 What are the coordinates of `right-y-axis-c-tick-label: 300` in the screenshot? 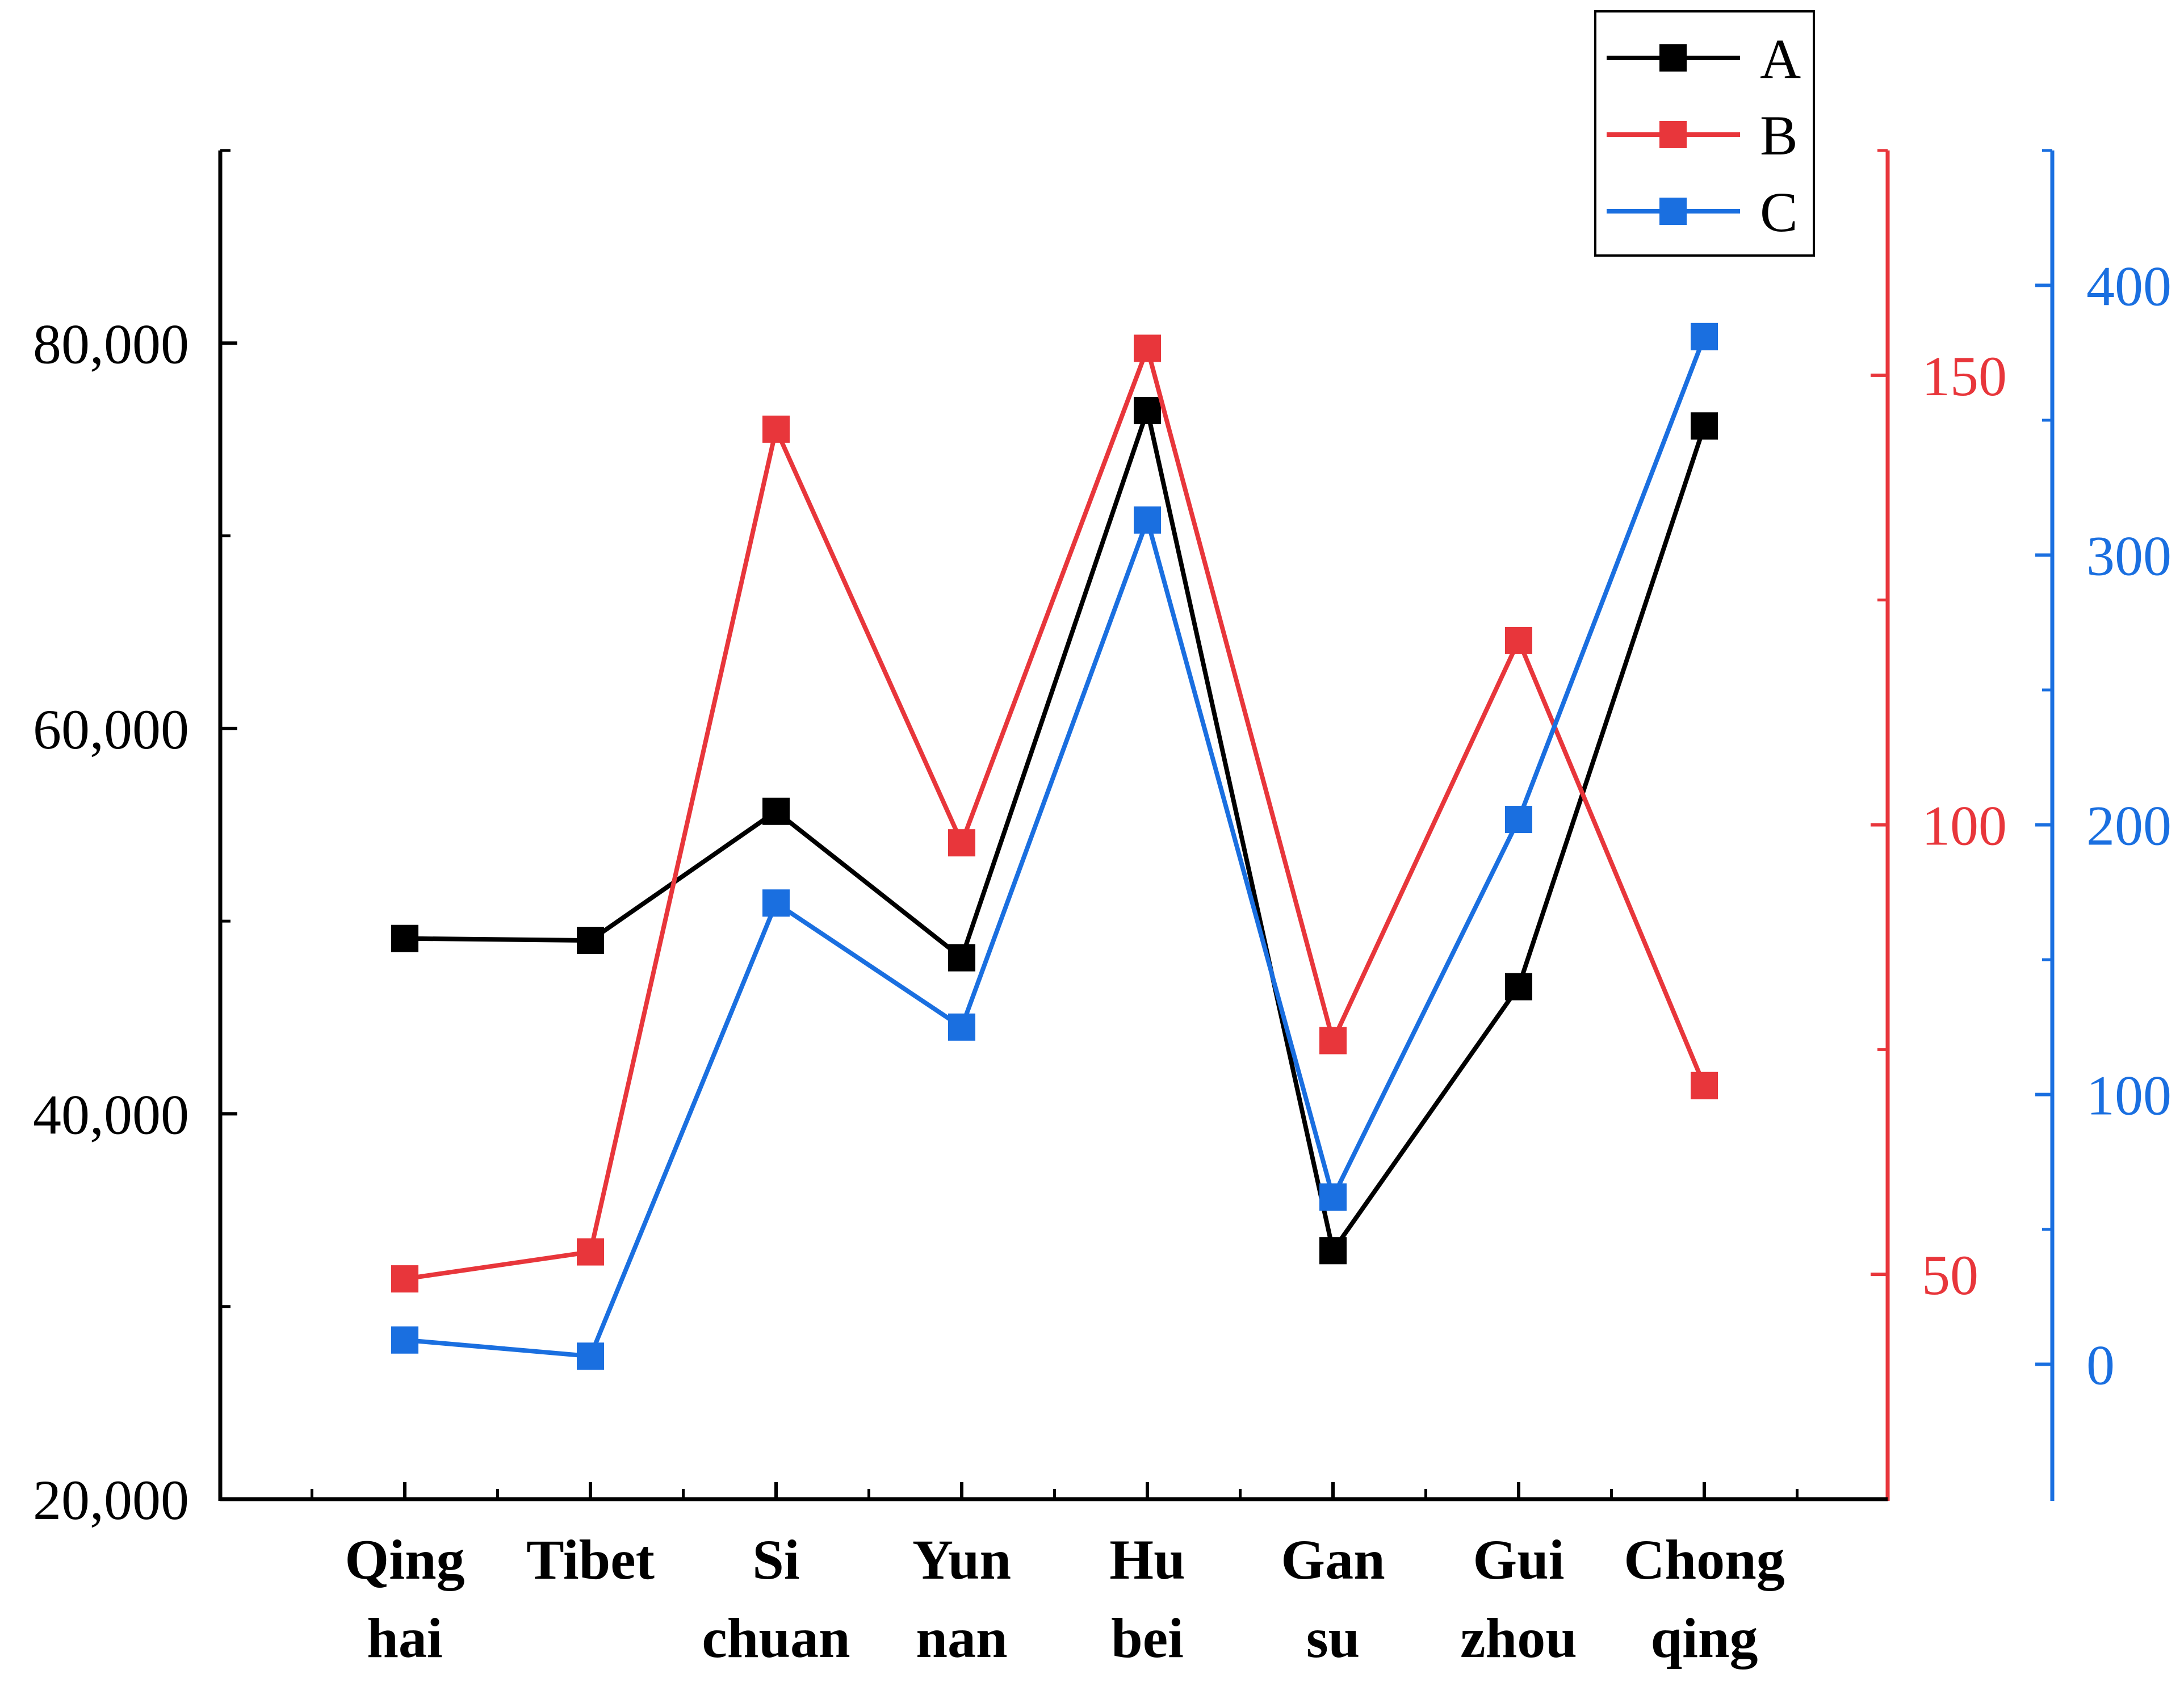 It's located at (2129, 556).